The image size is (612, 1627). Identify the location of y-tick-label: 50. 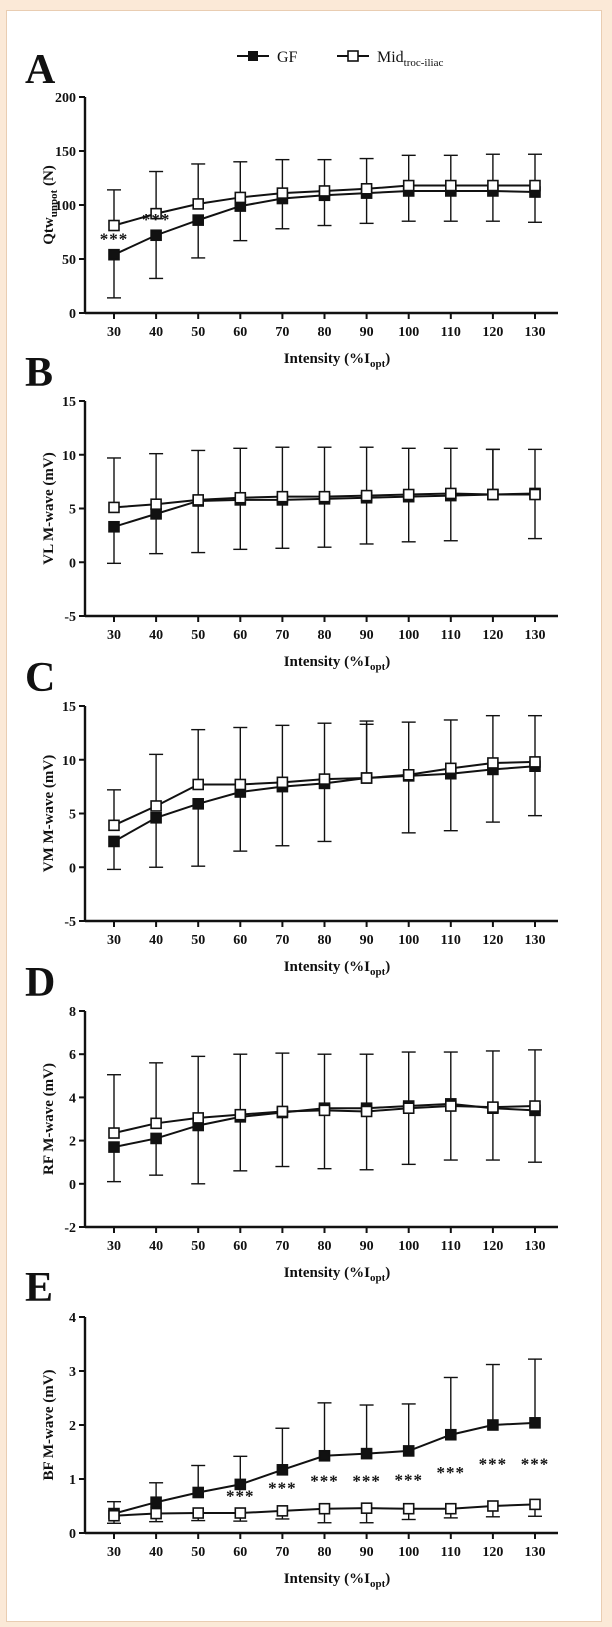
(69, 260).